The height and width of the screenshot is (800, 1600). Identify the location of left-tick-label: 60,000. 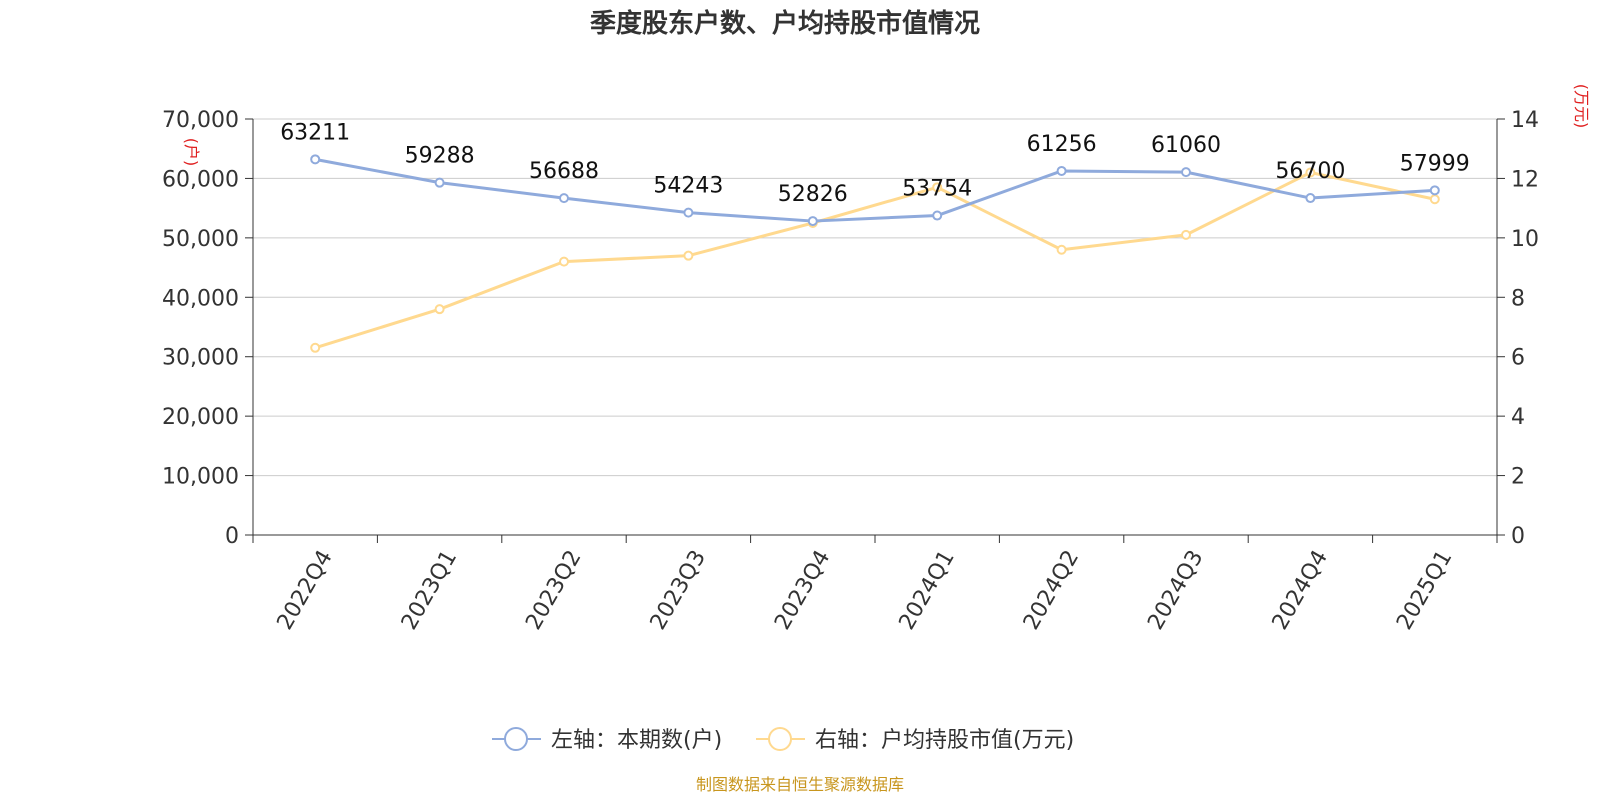
(200, 179).